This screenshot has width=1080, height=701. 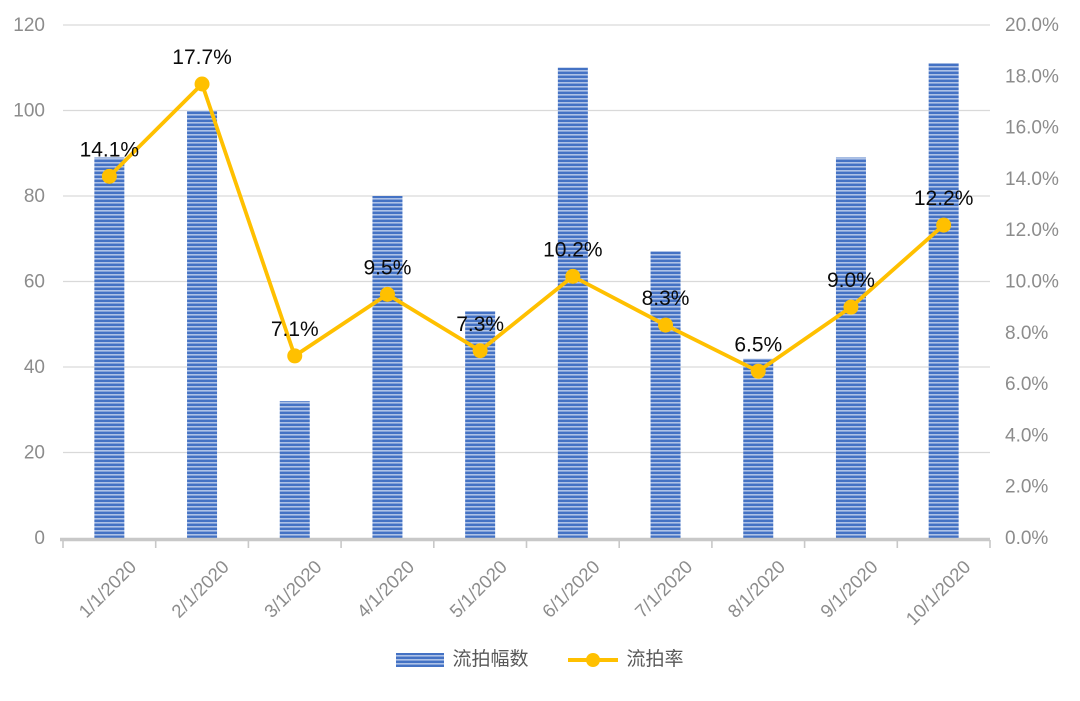 What do you see at coordinates (29, 25) in the screenshot?
I see `left-axis-label: 120` at bounding box center [29, 25].